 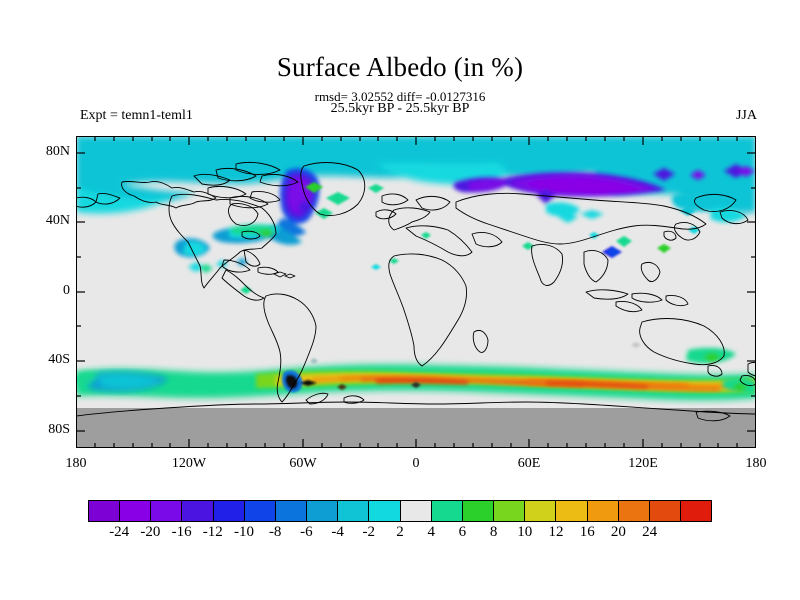 I want to click on colorbar-tick-10: 10, so click(x=525, y=532).